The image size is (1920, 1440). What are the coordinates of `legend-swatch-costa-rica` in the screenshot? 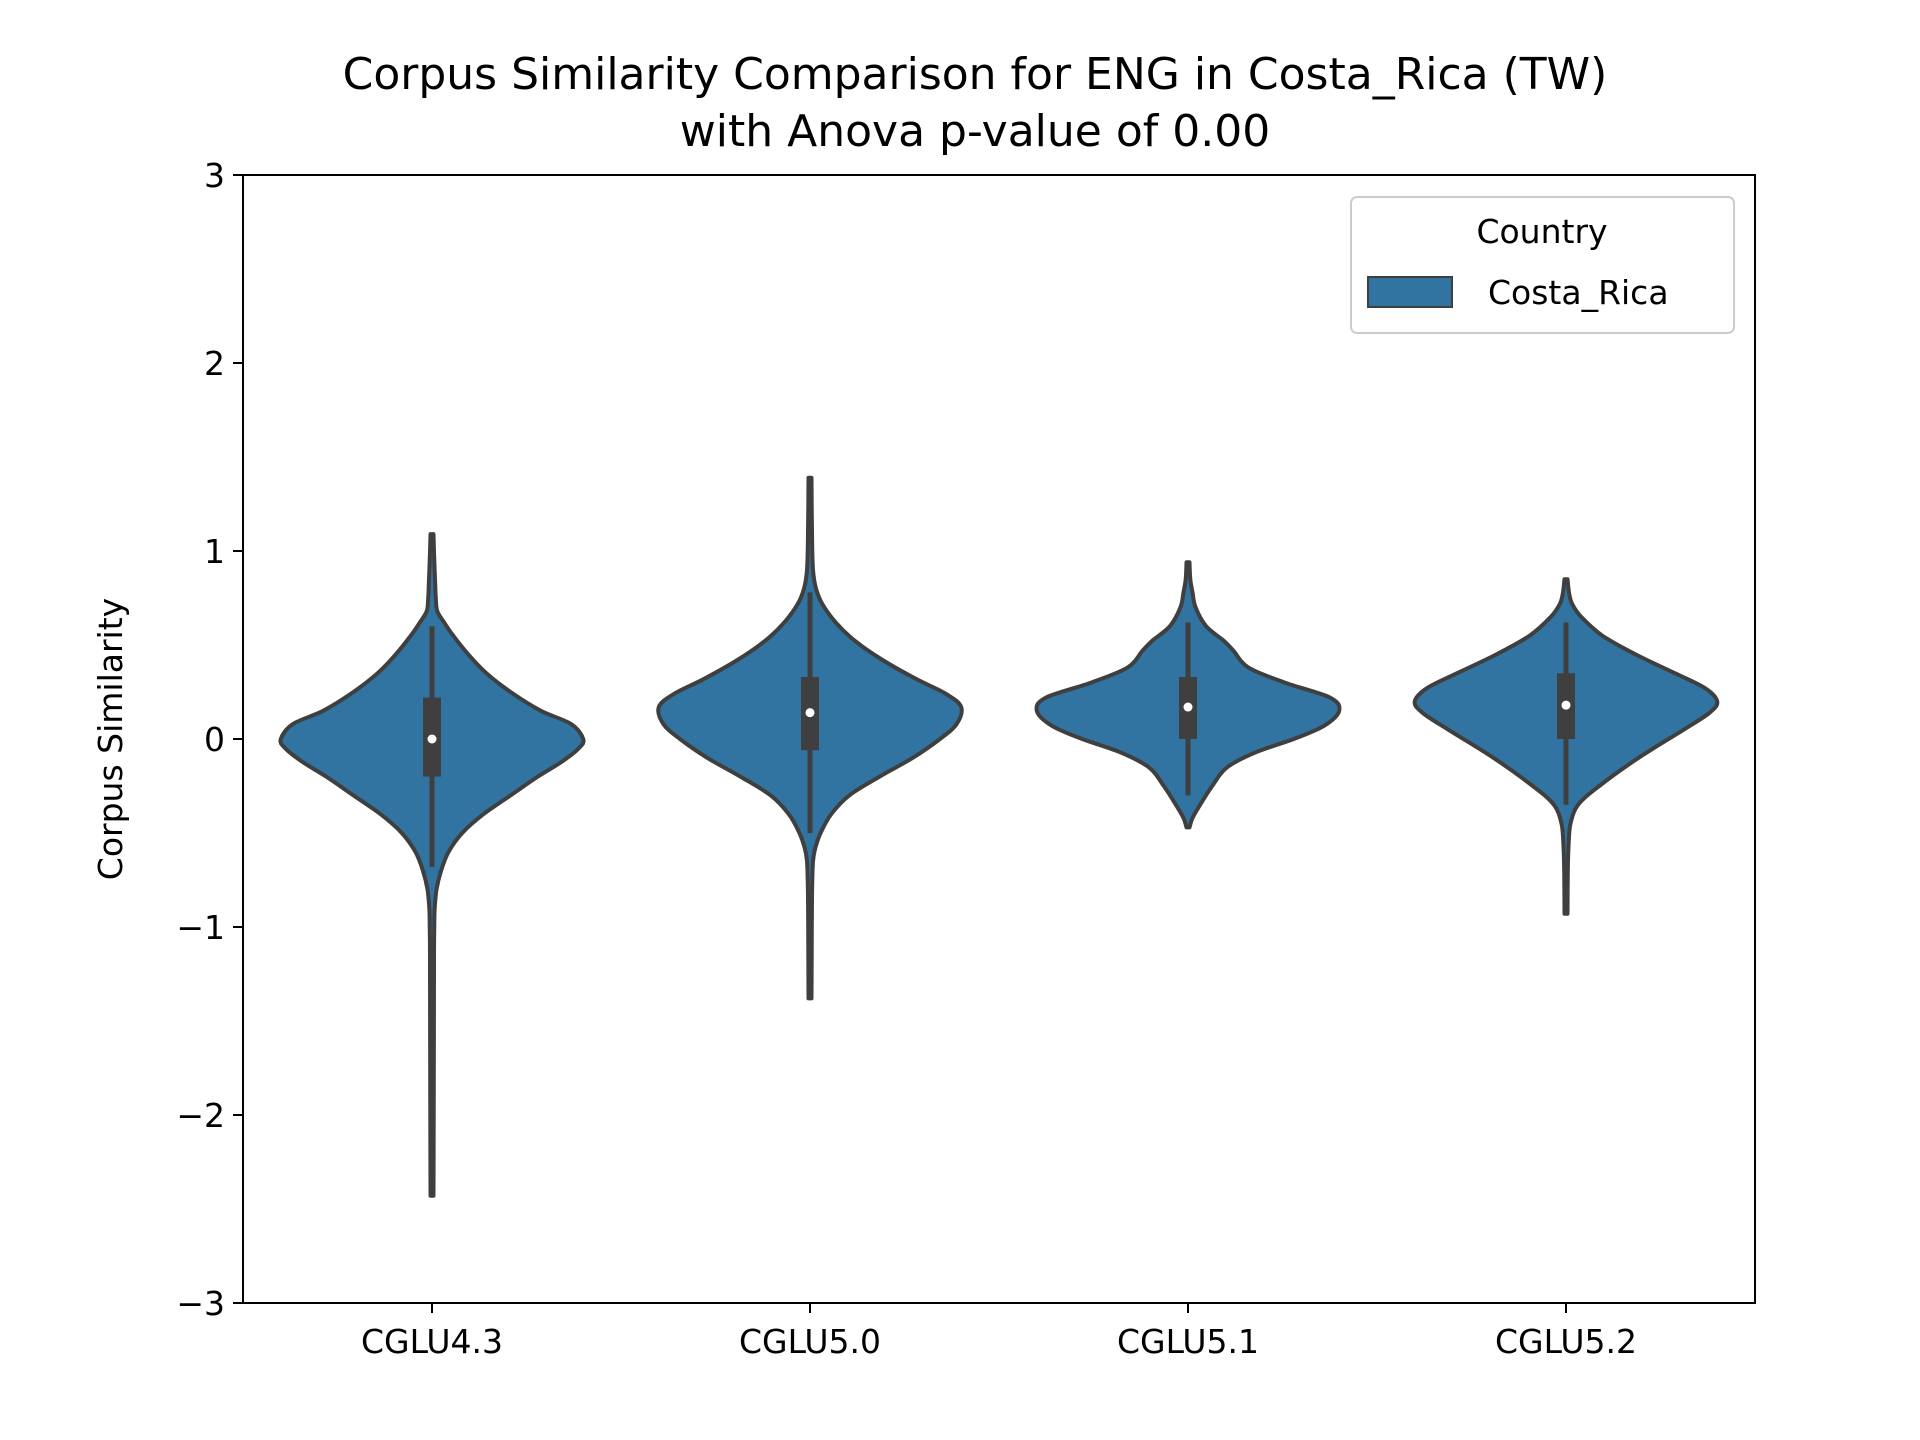 It's located at (1410, 292).